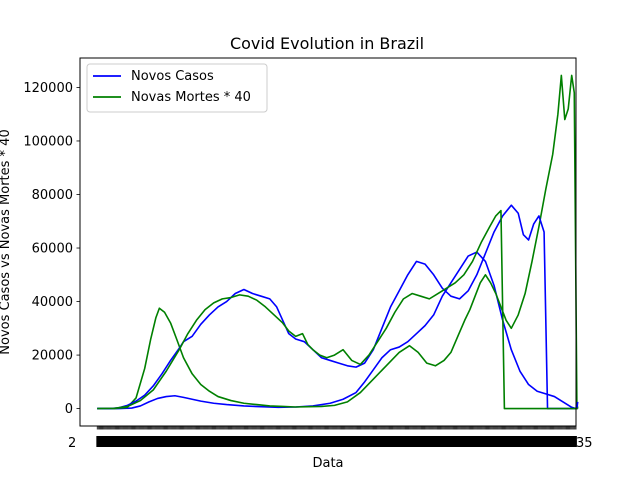 The height and width of the screenshot is (480, 640). What do you see at coordinates (69, 409) in the screenshot?
I see `y-tick-label: 0` at bounding box center [69, 409].